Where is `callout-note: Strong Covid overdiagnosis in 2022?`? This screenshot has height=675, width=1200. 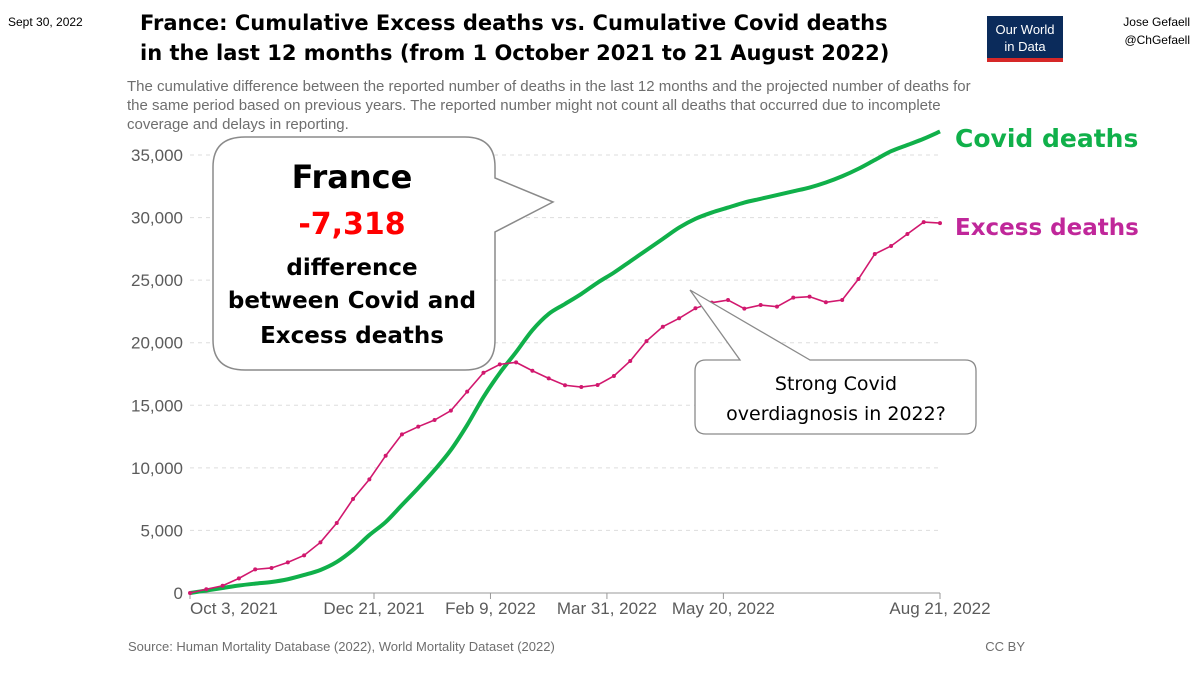 callout-note: Strong Covid overdiagnosis in 2022? is located at coordinates (833, 362).